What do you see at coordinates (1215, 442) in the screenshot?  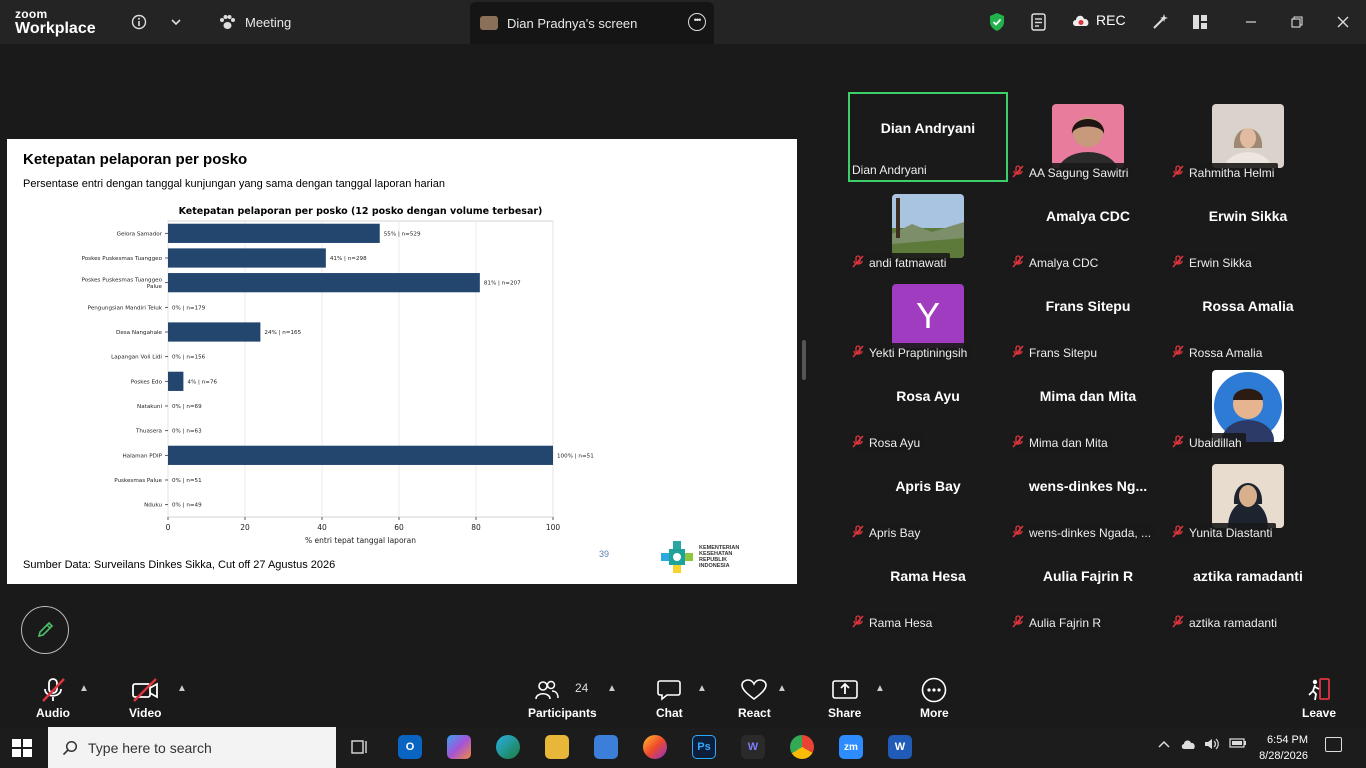 I see `participant-name: Ubaidillah` at bounding box center [1215, 442].